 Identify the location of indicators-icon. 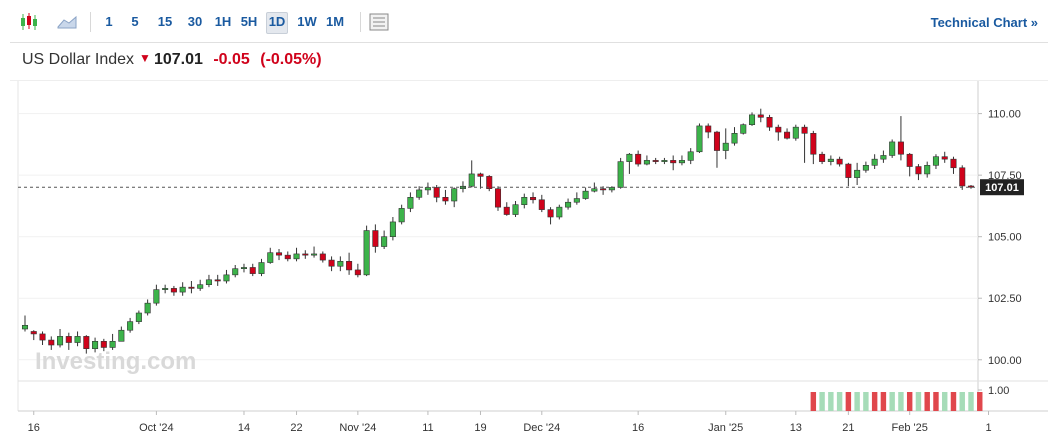
(379, 22).